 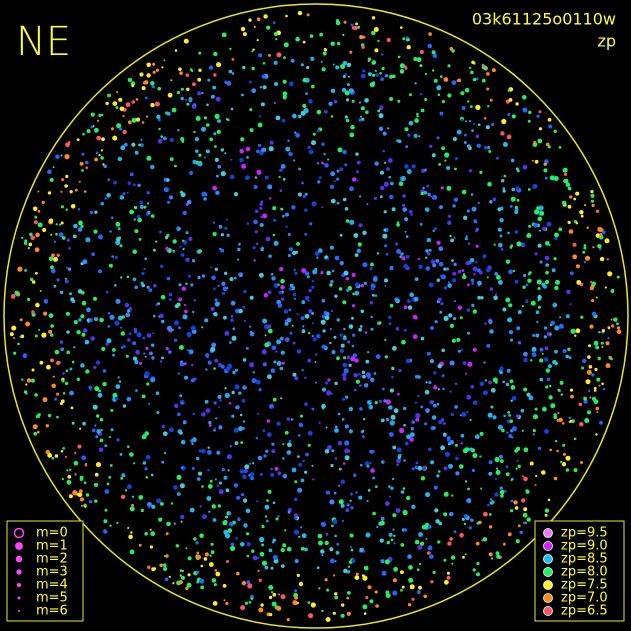 I want to click on zp-label: zp=8.5, so click(x=584, y=559).